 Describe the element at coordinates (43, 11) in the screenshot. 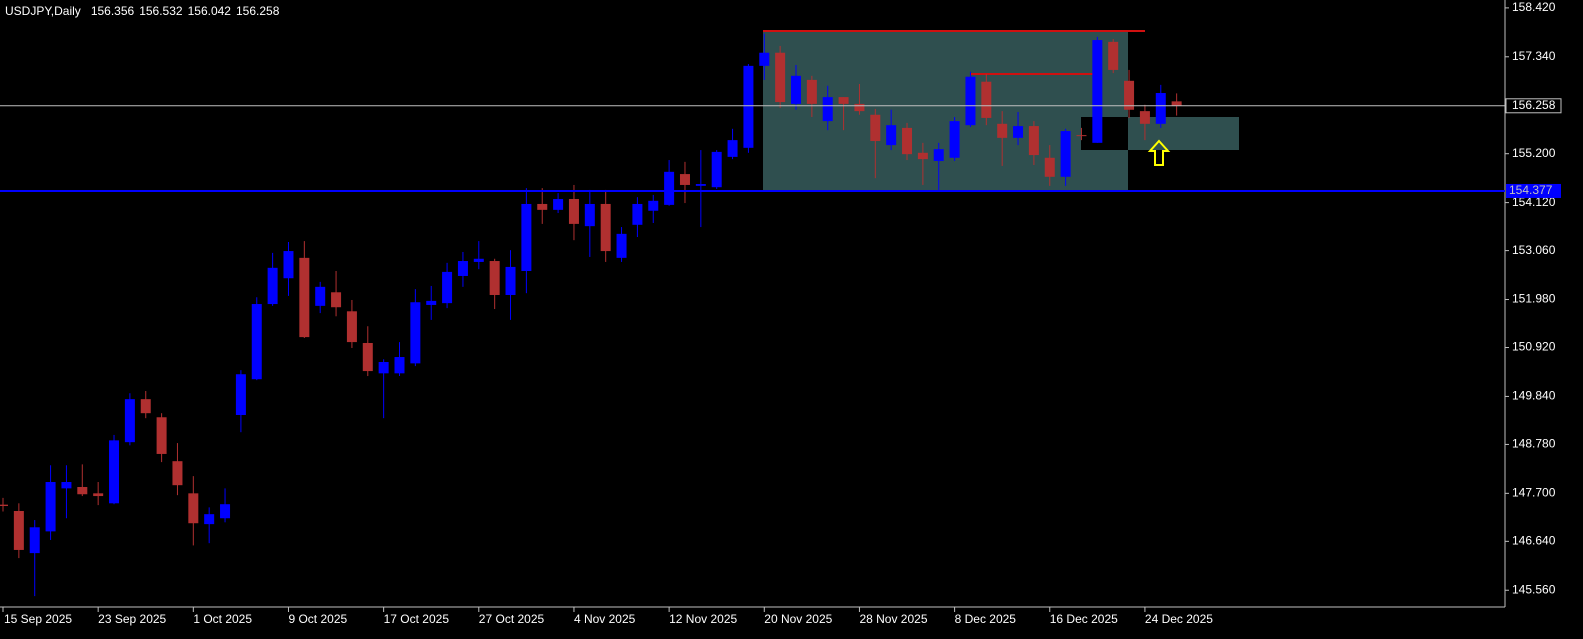

I see `symbol: USDJPY,Daily` at that location.